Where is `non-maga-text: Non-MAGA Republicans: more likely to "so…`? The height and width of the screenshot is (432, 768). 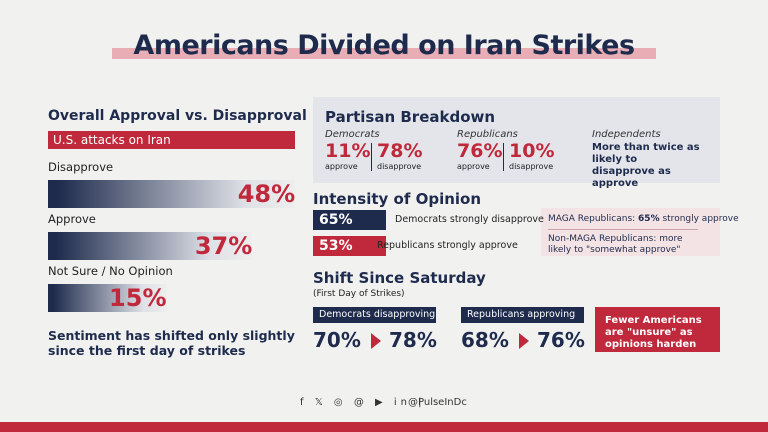 non-maga-text: Non-MAGA Republicans: more likely to "so… is located at coordinates (615, 244).